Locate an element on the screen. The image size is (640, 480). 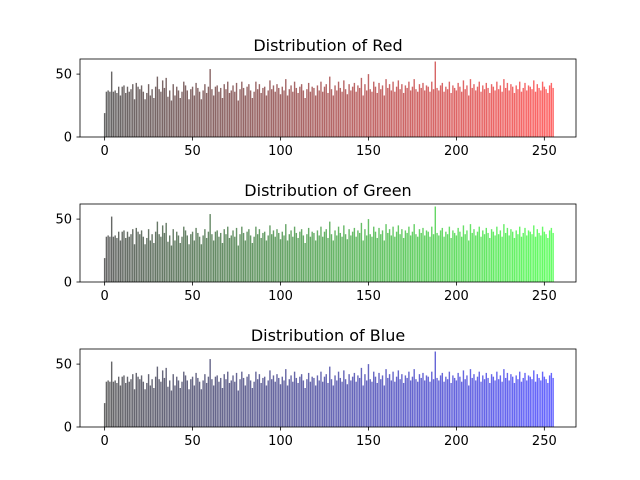
x-tick-label: 200 is located at coordinates (456, 151).